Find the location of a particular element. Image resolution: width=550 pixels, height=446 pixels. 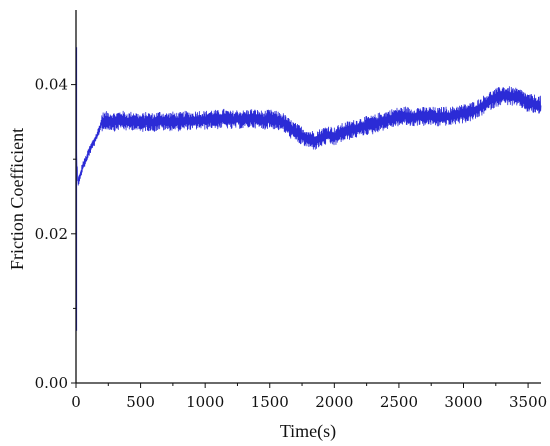

y-tick-label: 0.02 is located at coordinates (51, 234).